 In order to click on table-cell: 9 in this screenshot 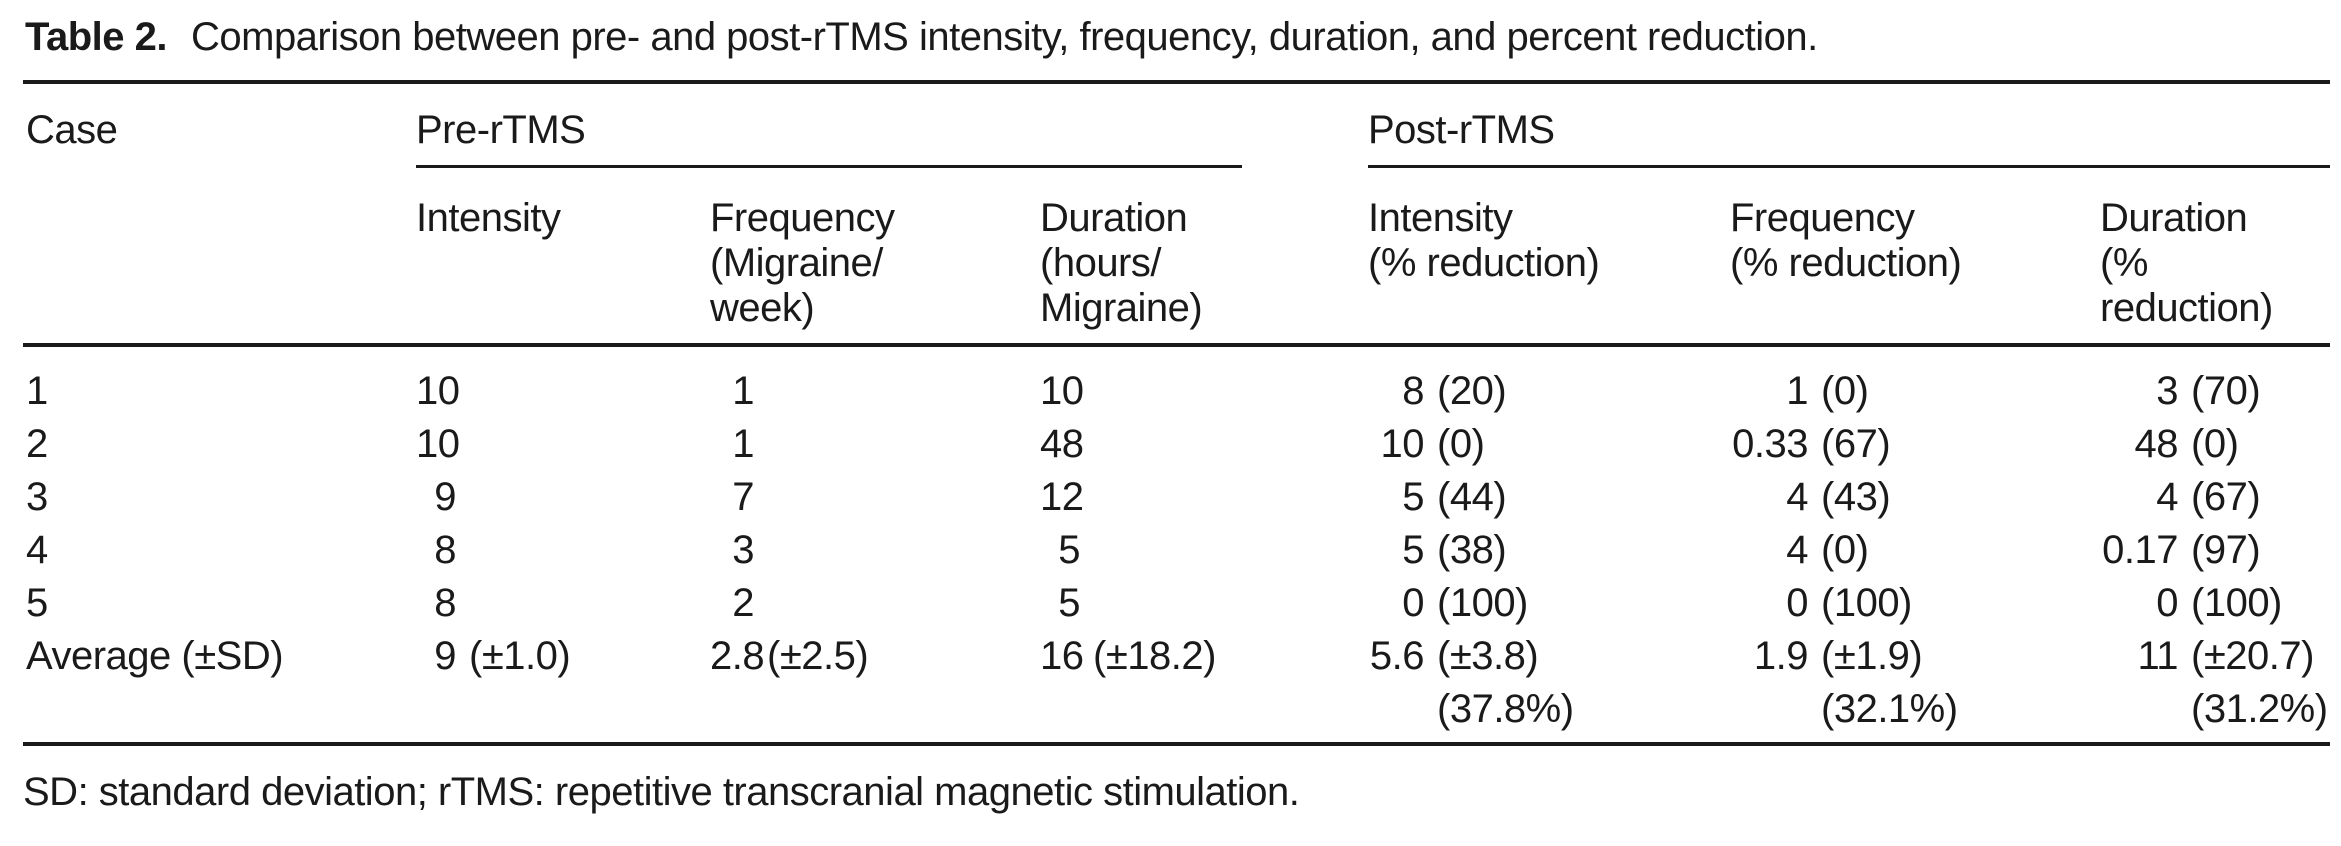, I will do `click(445, 497)`.